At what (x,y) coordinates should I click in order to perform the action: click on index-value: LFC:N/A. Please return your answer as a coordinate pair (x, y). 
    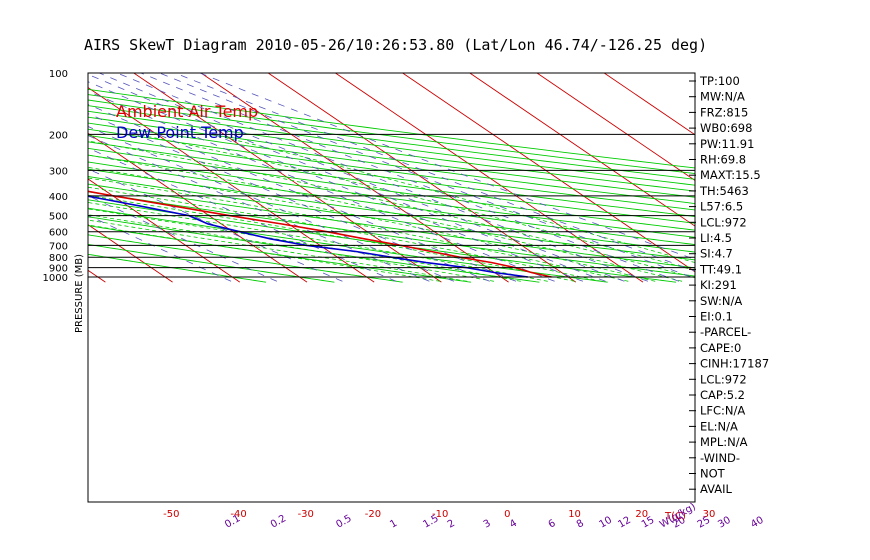
    Looking at the image, I should click on (722, 411).